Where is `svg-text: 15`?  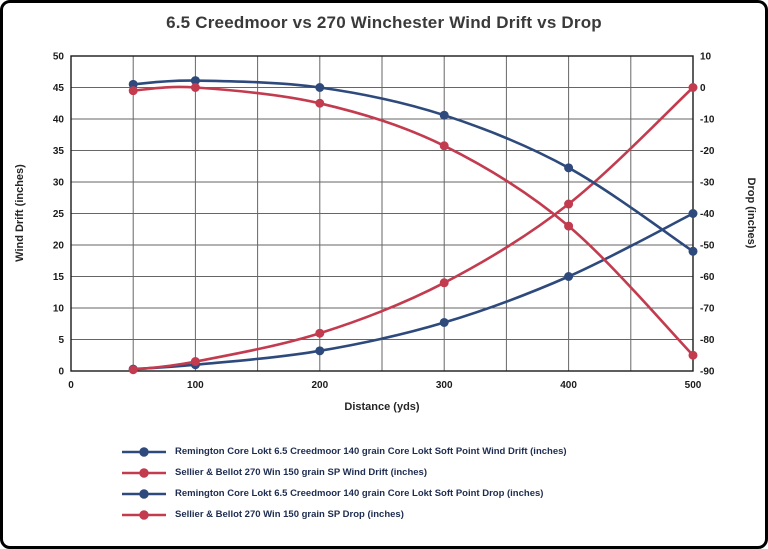 svg-text: 15 is located at coordinates (59, 277).